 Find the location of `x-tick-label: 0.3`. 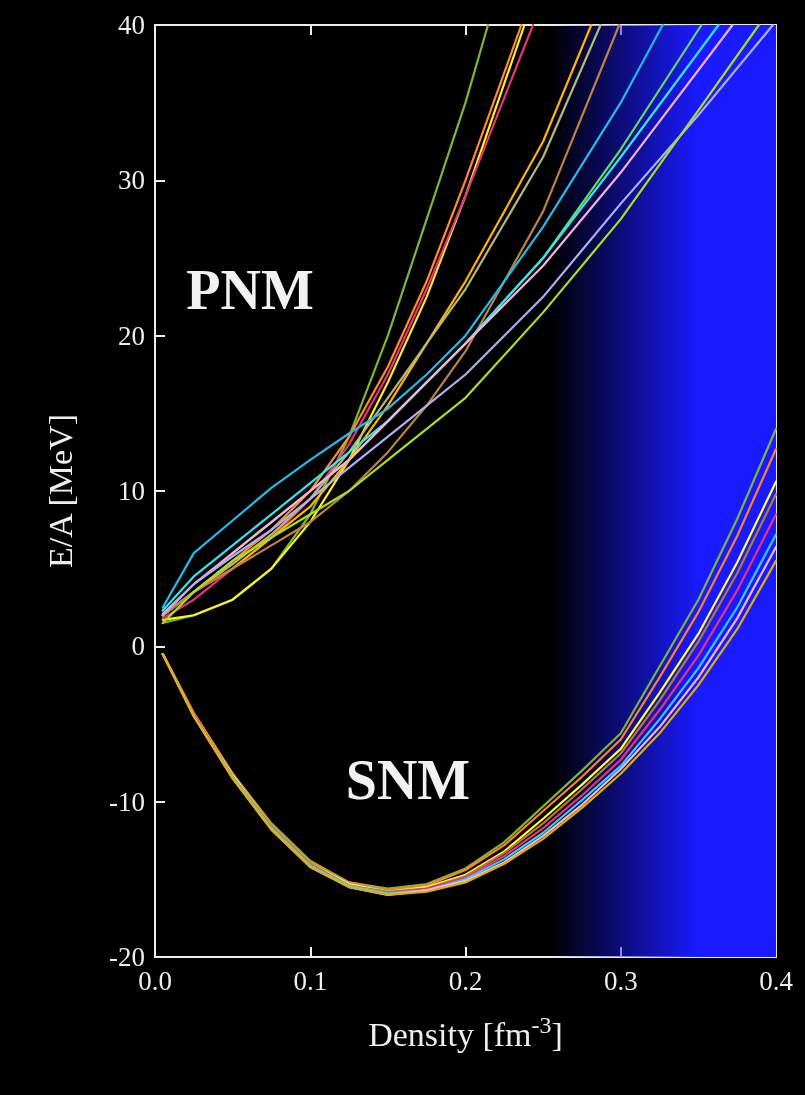

x-tick-label: 0.3 is located at coordinates (620, 980).